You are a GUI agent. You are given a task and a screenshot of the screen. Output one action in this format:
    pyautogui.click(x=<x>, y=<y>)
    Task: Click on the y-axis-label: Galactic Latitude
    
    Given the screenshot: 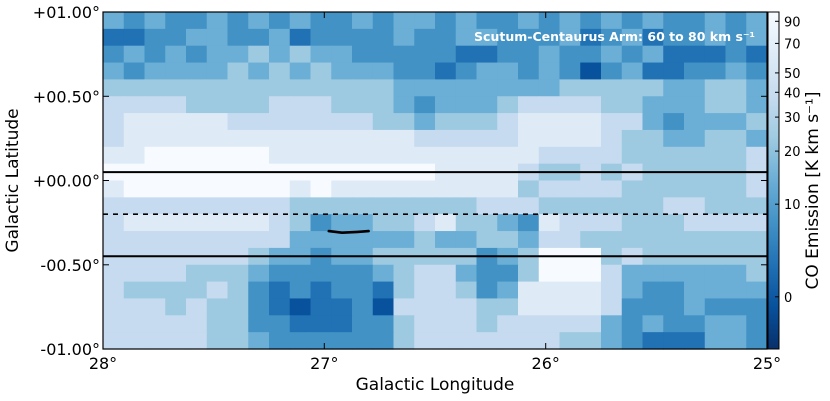 What is the action you would take?
    pyautogui.click(x=13, y=180)
    